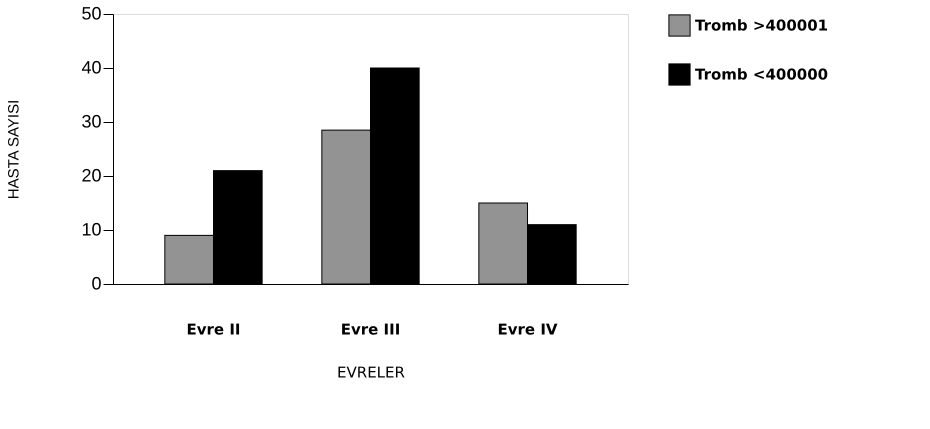 Image resolution: width=930 pixels, height=429 pixels. Describe the element at coordinates (761, 75) in the screenshot. I see `legend-label: Tromb <400000` at that location.